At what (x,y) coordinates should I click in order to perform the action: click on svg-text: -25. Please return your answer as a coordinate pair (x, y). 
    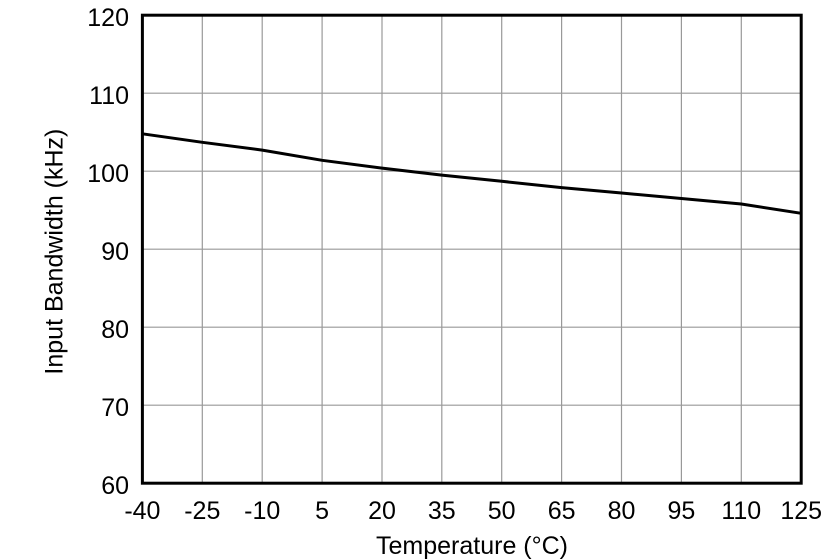
    Looking at the image, I should click on (202, 511).